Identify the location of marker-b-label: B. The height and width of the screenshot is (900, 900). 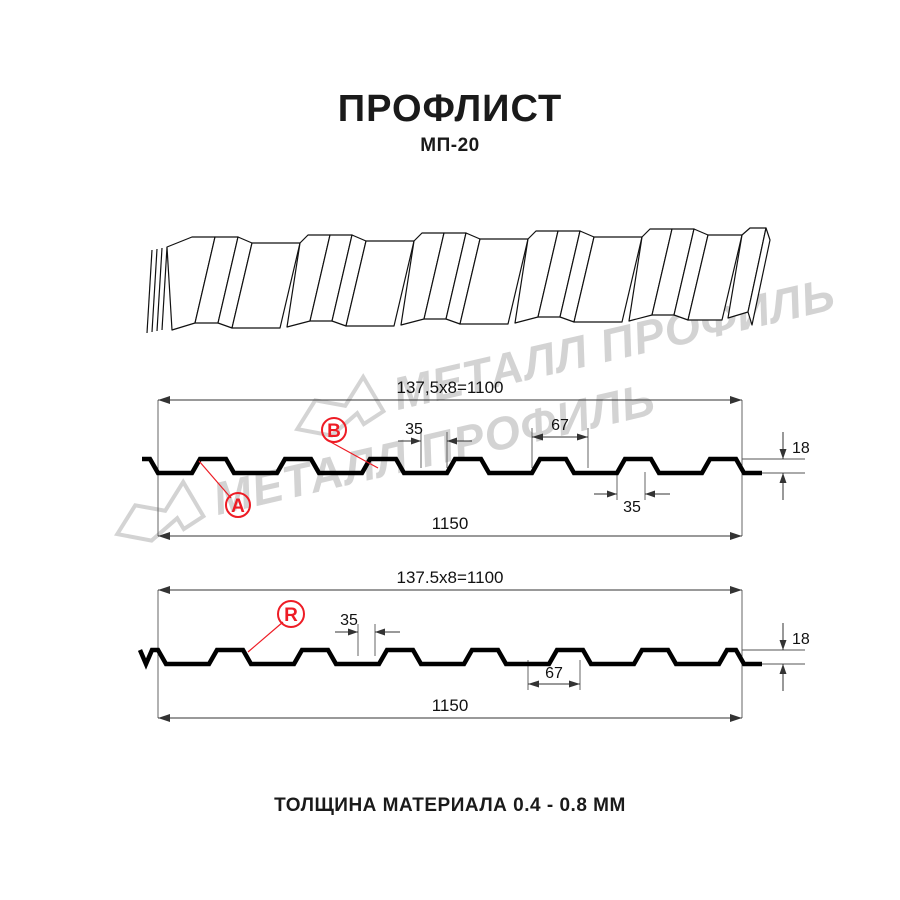
(334, 431).